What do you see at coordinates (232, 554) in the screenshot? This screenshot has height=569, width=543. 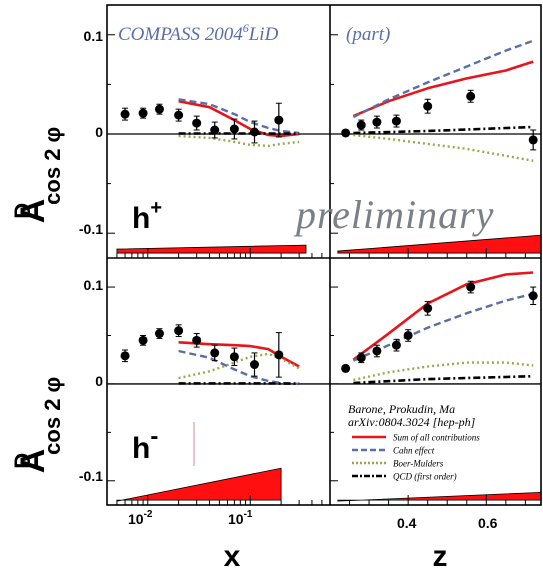 I see `x-axis-title-left: x` at bounding box center [232, 554].